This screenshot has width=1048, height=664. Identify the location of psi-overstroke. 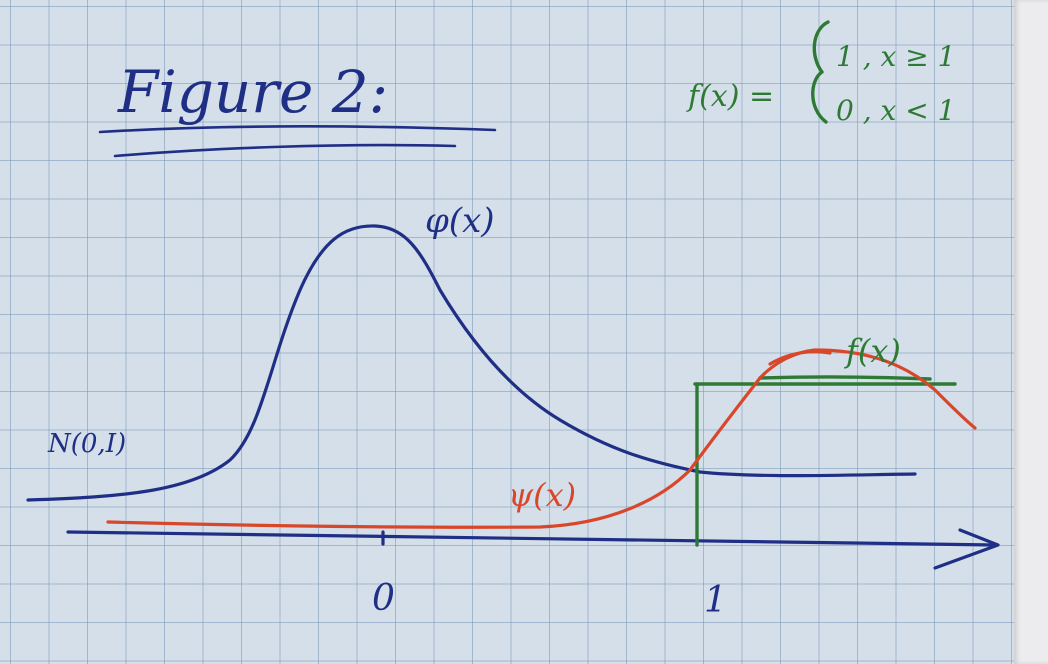
(800, 358).